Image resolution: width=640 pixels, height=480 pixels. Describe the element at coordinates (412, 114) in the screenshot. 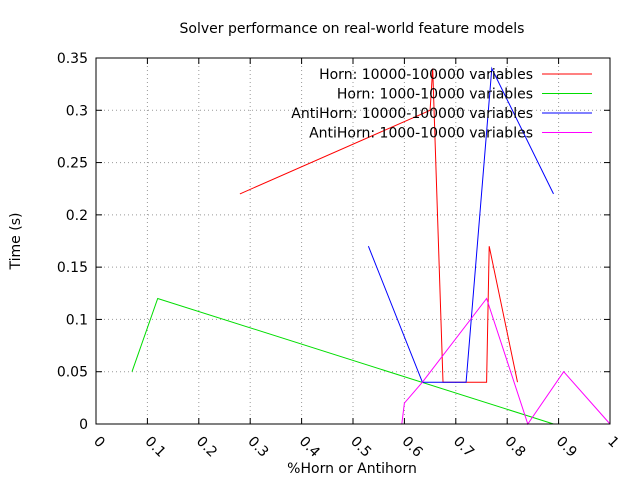

I see `legend-entry-label: AntiHorn: 10000-100000 variables` at that location.